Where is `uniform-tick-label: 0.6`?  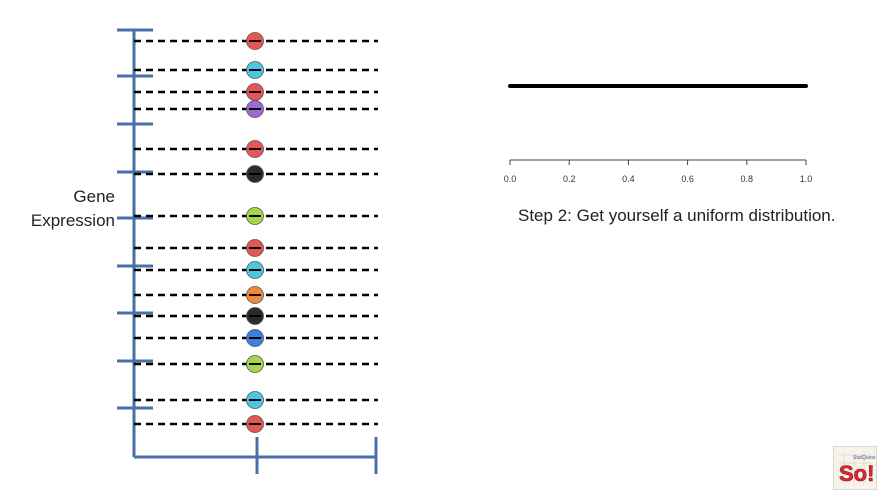 uniform-tick-label: 0.6 is located at coordinates (687, 179).